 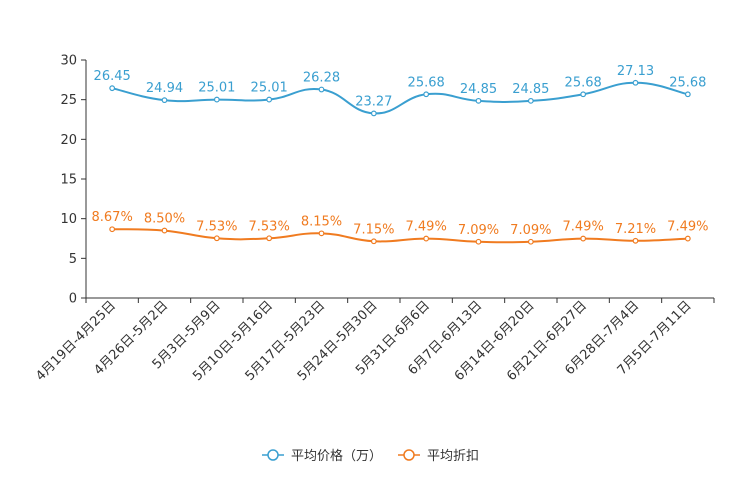 What do you see at coordinates (321, 78) in the screenshot?
I see `data-label: 26.28` at bounding box center [321, 78].